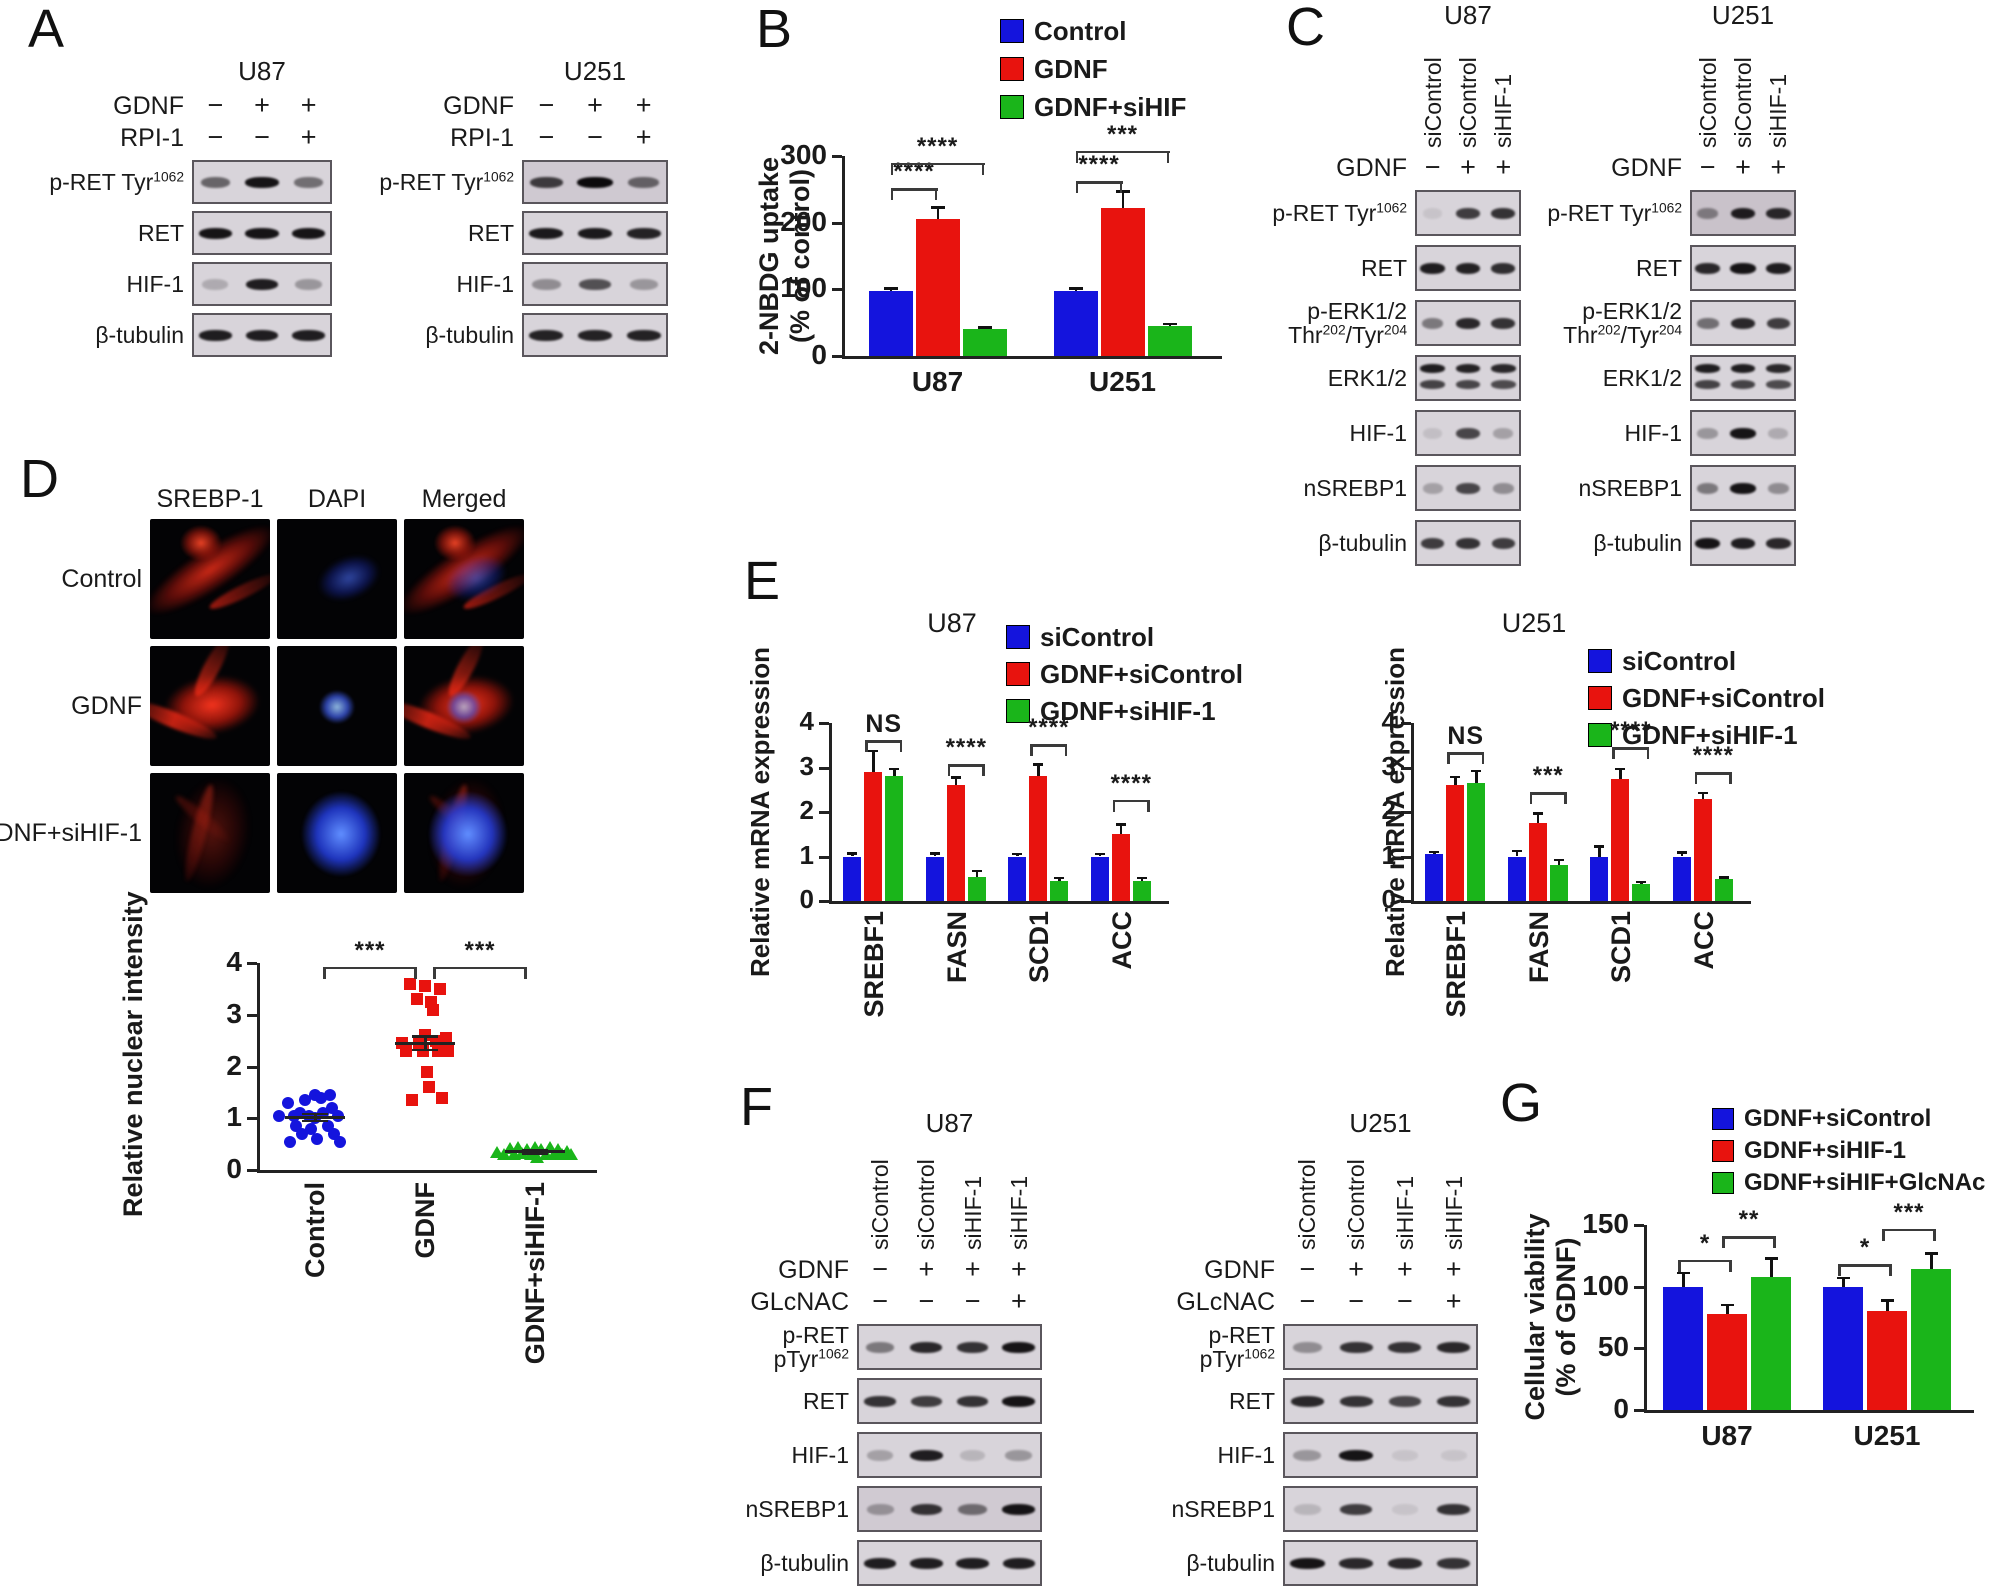 The image size is (1994, 1587). I want to click on legend-item: GDNF+siHIF, so click(1093, 107).